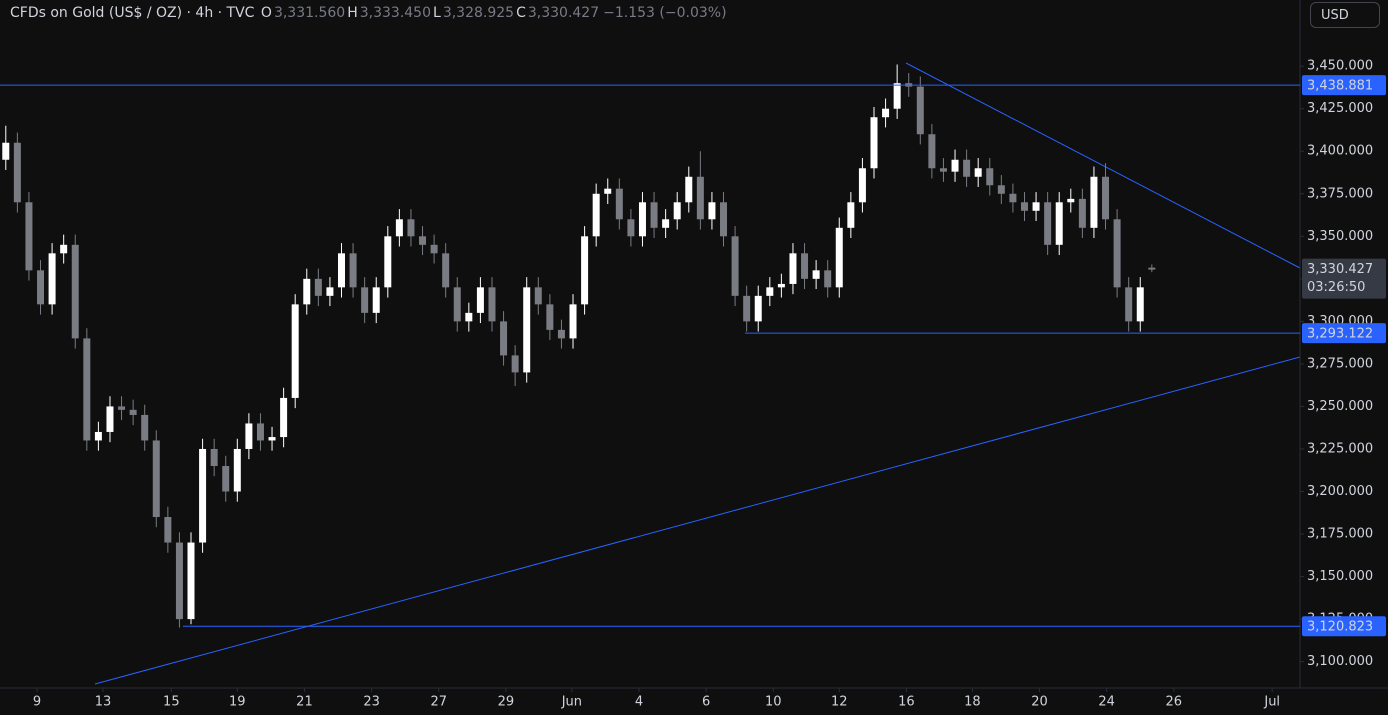  Describe the element at coordinates (1340, 448) in the screenshot. I see `y-tick-label: 3,225.000` at that location.